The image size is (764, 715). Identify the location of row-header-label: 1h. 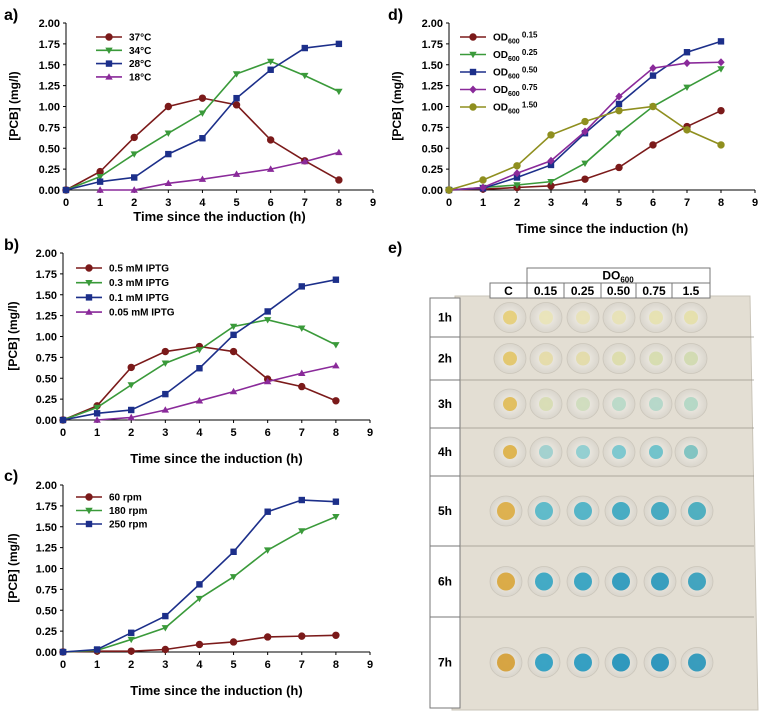
(445, 318).